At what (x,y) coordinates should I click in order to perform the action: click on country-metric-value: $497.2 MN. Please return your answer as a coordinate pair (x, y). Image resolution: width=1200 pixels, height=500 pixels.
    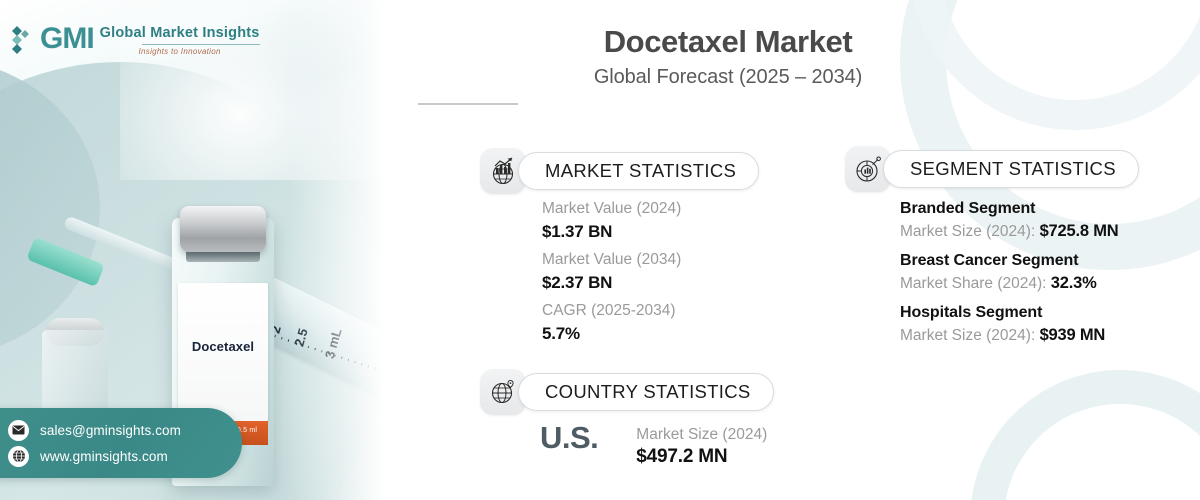
    Looking at the image, I should click on (682, 456).